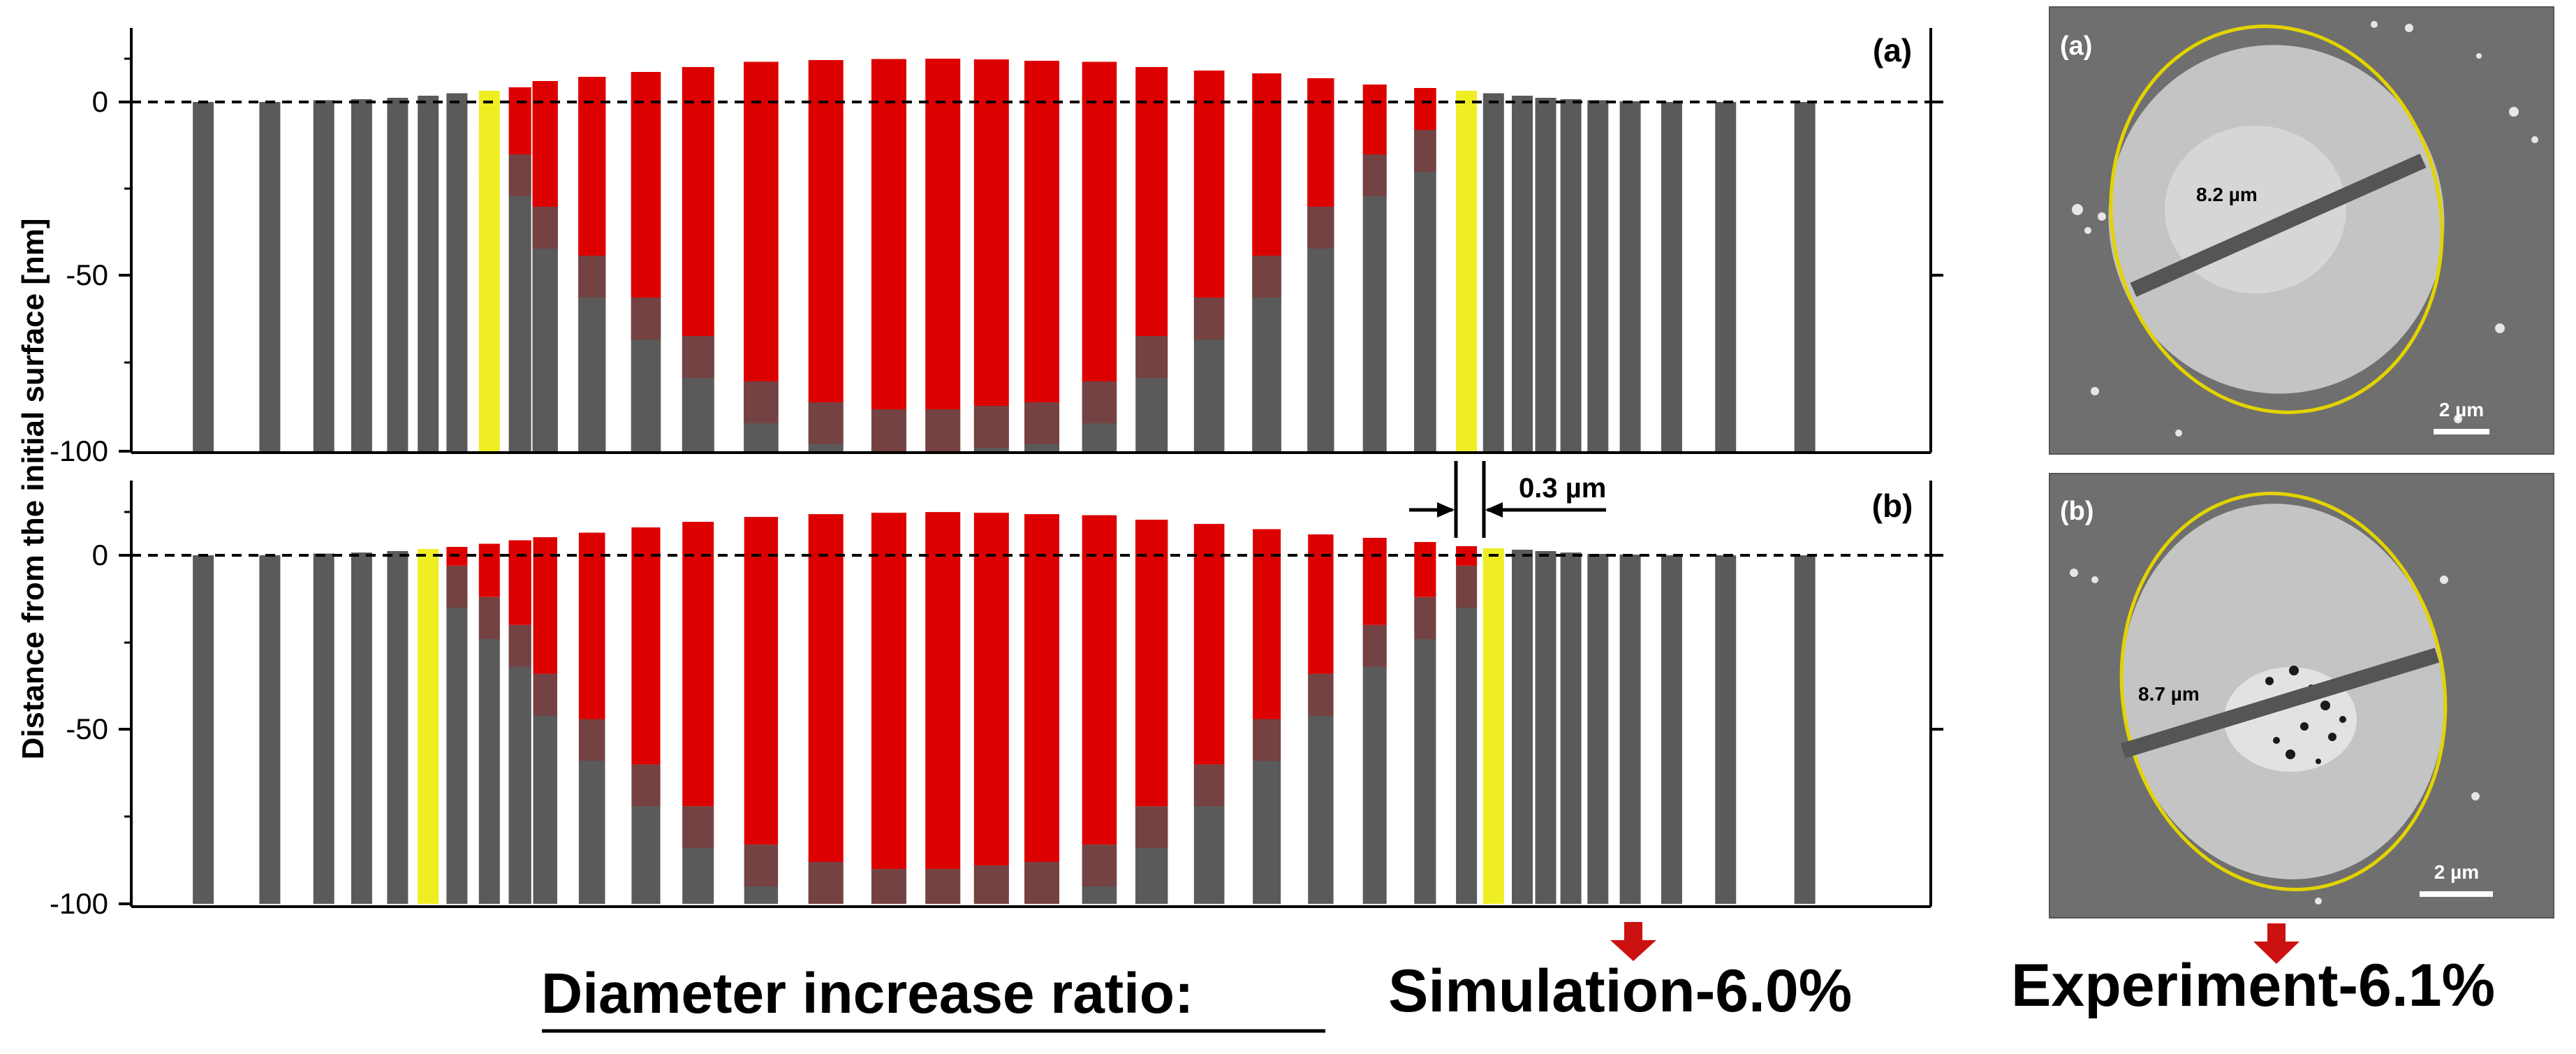 The image size is (2576, 1054). I want to click on sem-a-panel-label: (a), so click(2076, 46).